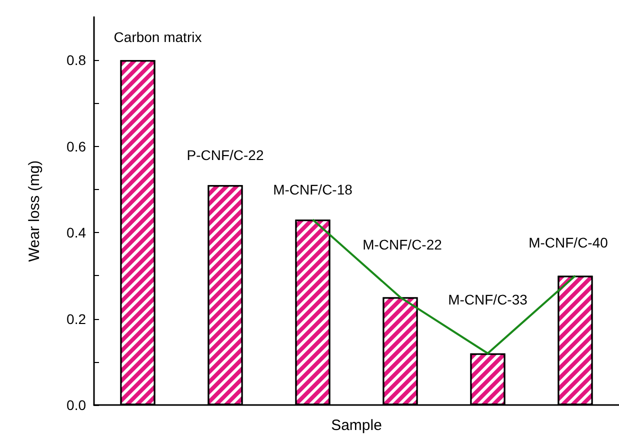  I want to click on annotation: M-CNF/C-18, so click(313, 190).